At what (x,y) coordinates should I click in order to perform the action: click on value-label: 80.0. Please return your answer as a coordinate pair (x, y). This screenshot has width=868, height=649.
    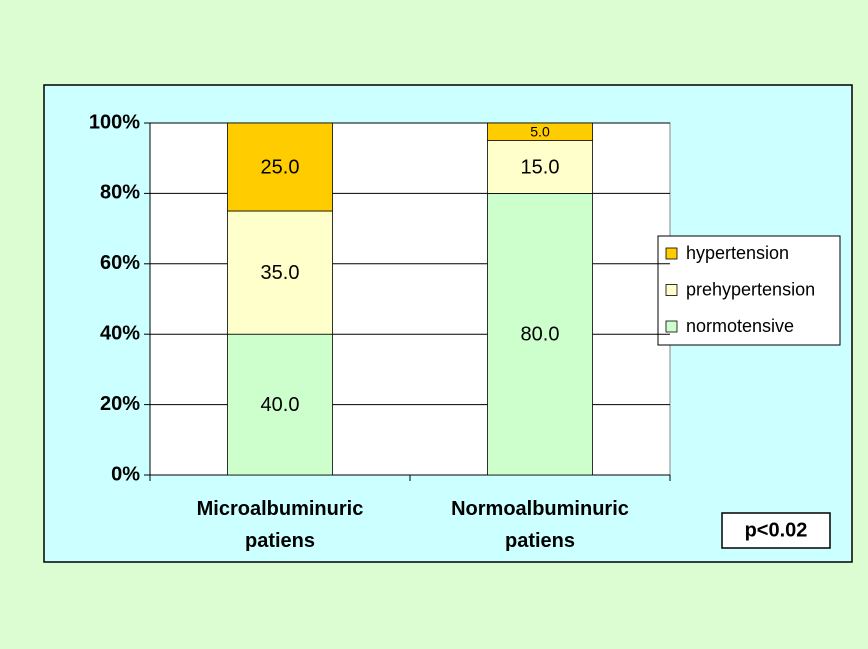
    Looking at the image, I should click on (540, 334).